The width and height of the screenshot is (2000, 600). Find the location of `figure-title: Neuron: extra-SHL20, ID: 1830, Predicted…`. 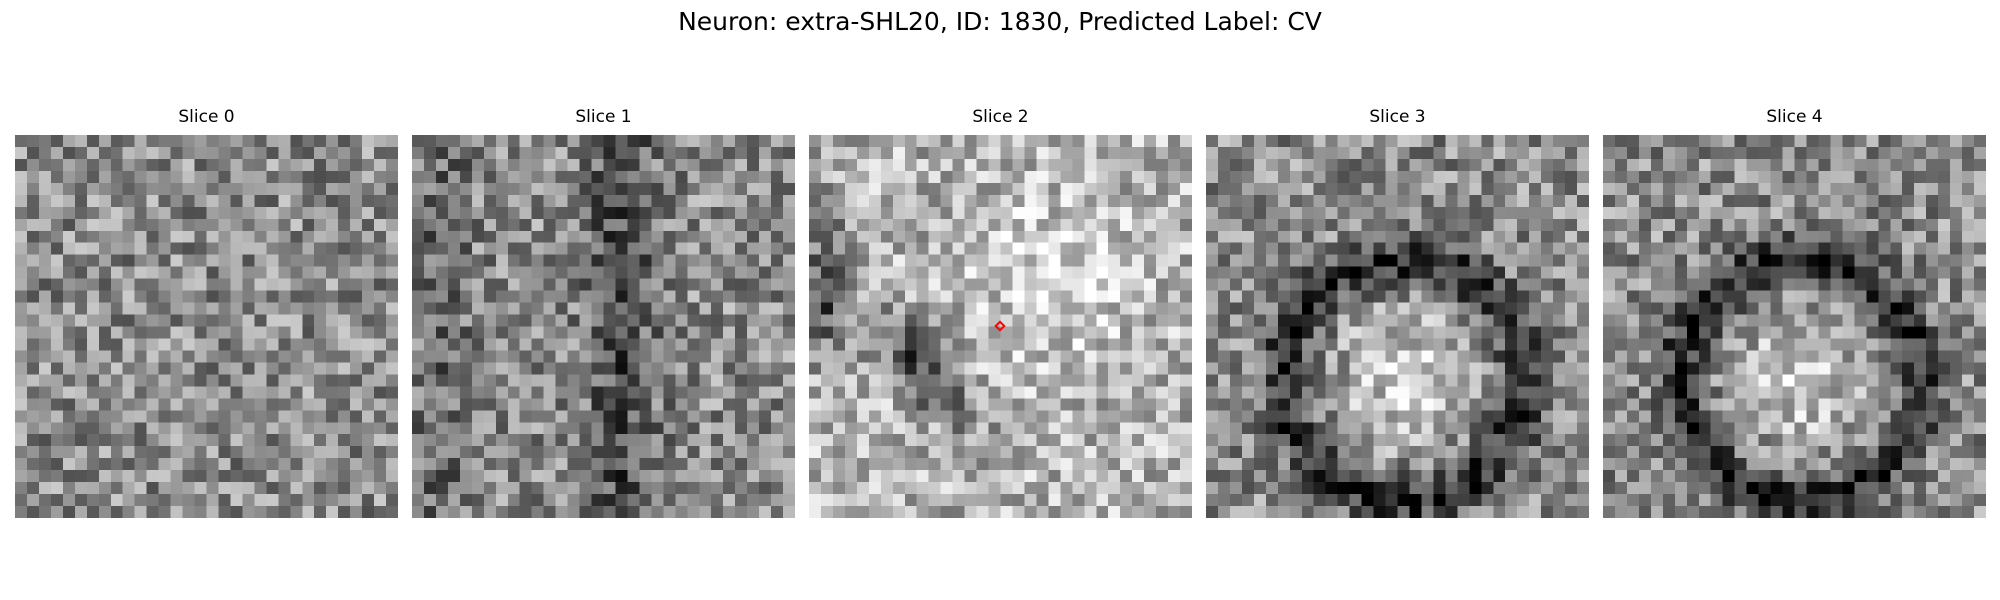

figure-title: Neuron: extra-SHL20, ID: 1830, Predicted… is located at coordinates (1000, 21).